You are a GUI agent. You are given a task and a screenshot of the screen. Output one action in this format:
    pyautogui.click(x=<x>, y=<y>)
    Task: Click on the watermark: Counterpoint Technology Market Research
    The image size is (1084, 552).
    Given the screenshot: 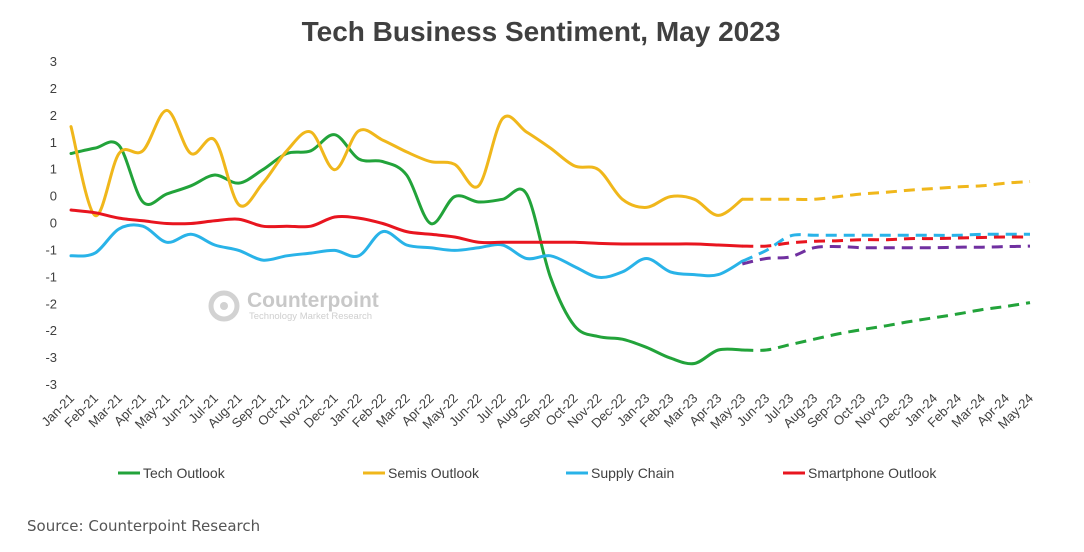 What is the action you would take?
    pyautogui.click(x=293, y=305)
    